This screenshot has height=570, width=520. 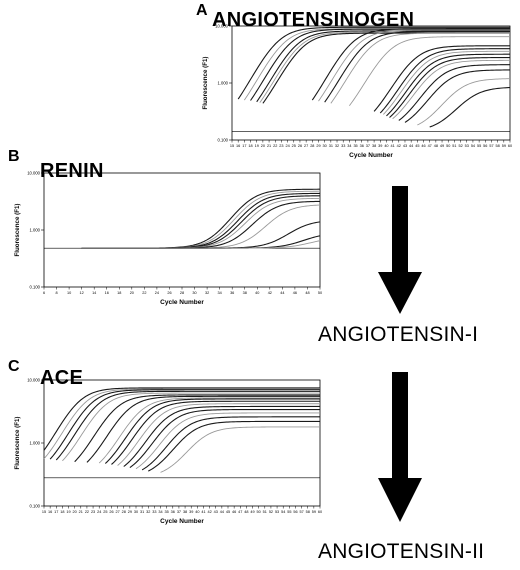 What do you see at coordinates (56, 293) in the screenshot?
I see `x-tick-label: 8` at bounding box center [56, 293].